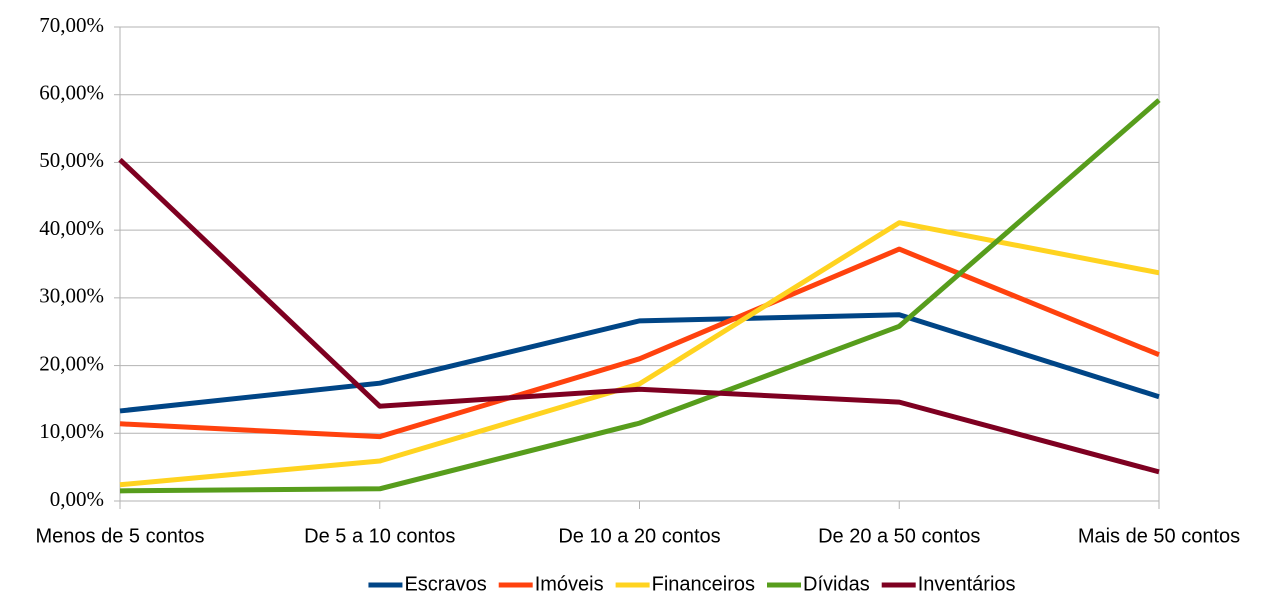 Image resolution: width=1264 pixels, height=599 pixels. I want to click on legend-label: Escravos, so click(445, 584).